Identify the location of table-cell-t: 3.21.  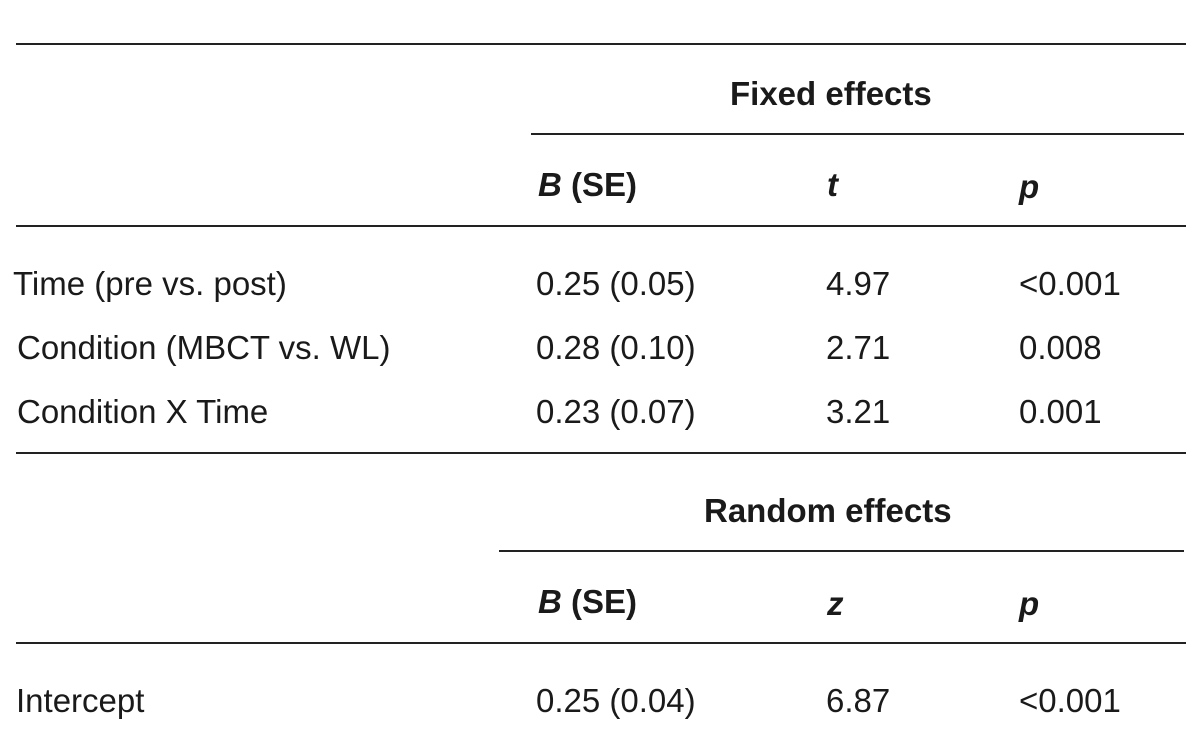
(858, 411).